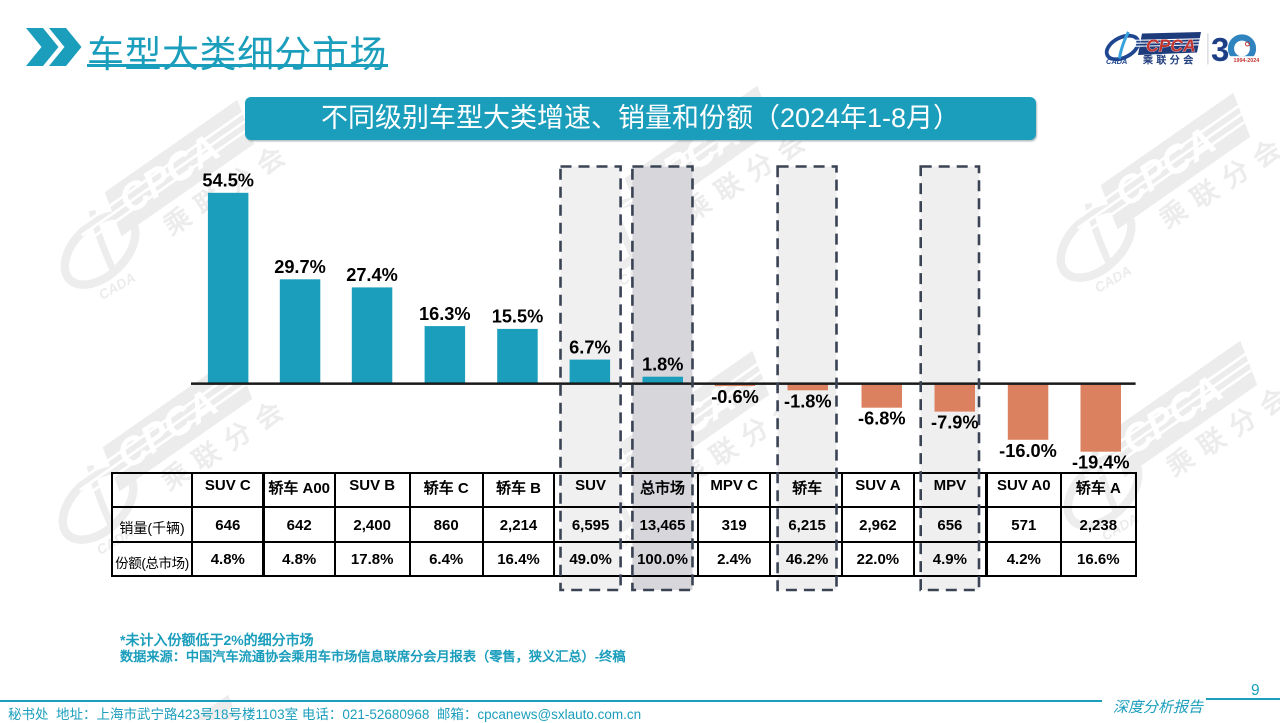 This screenshot has height=723, width=1280. Describe the element at coordinates (518, 317) in the screenshot. I see `svg-text: 15.5%` at that location.